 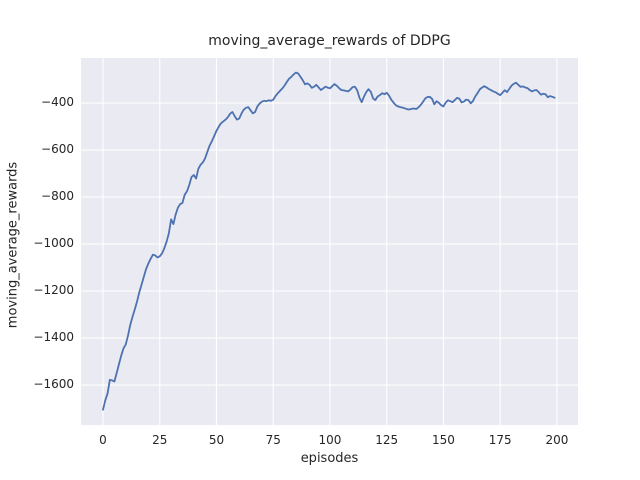 What do you see at coordinates (330, 440) in the screenshot?
I see `x-tick-label: 100` at bounding box center [330, 440].